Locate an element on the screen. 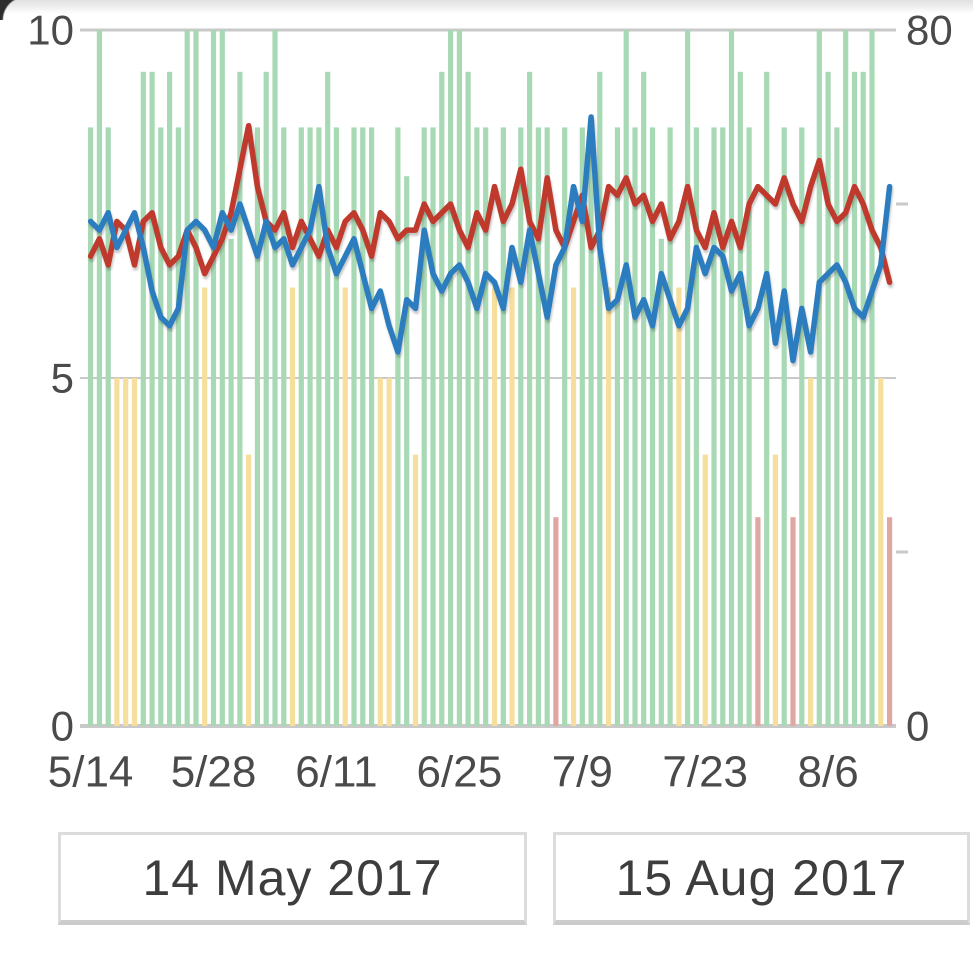 The height and width of the screenshot is (966, 973). x-axis-tick-label: 5/14 is located at coordinates (91, 772).